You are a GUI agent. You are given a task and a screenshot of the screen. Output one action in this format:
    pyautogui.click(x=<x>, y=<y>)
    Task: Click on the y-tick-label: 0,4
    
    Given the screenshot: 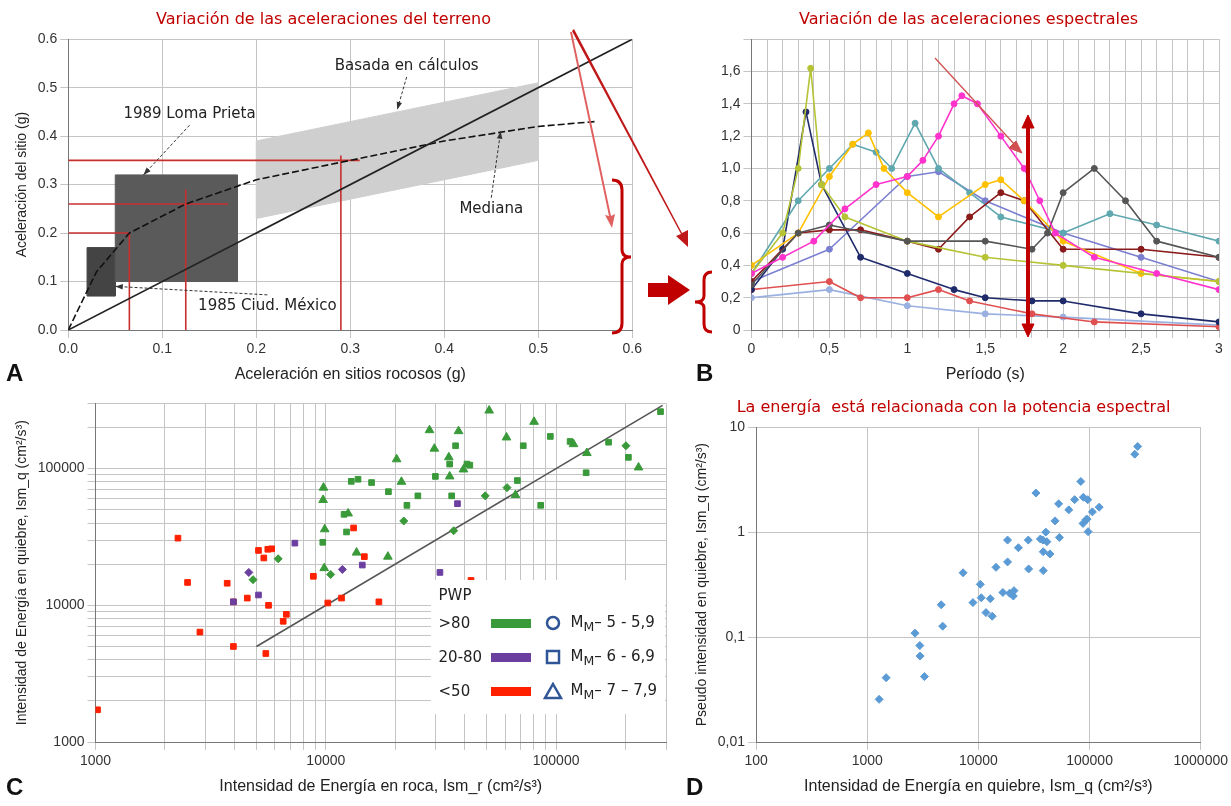 What is the action you would take?
    pyautogui.click(x=730, y=264)
    